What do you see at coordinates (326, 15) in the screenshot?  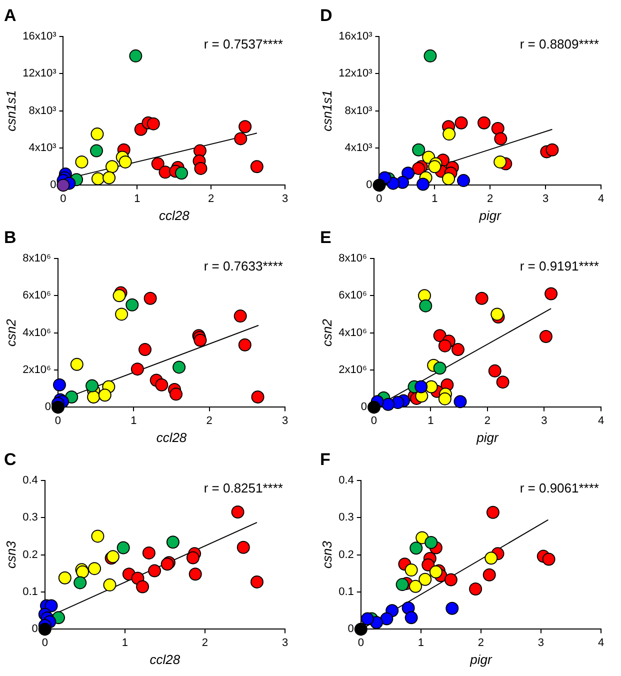 I see `chart-title: D` at bounding box center [326, 15].